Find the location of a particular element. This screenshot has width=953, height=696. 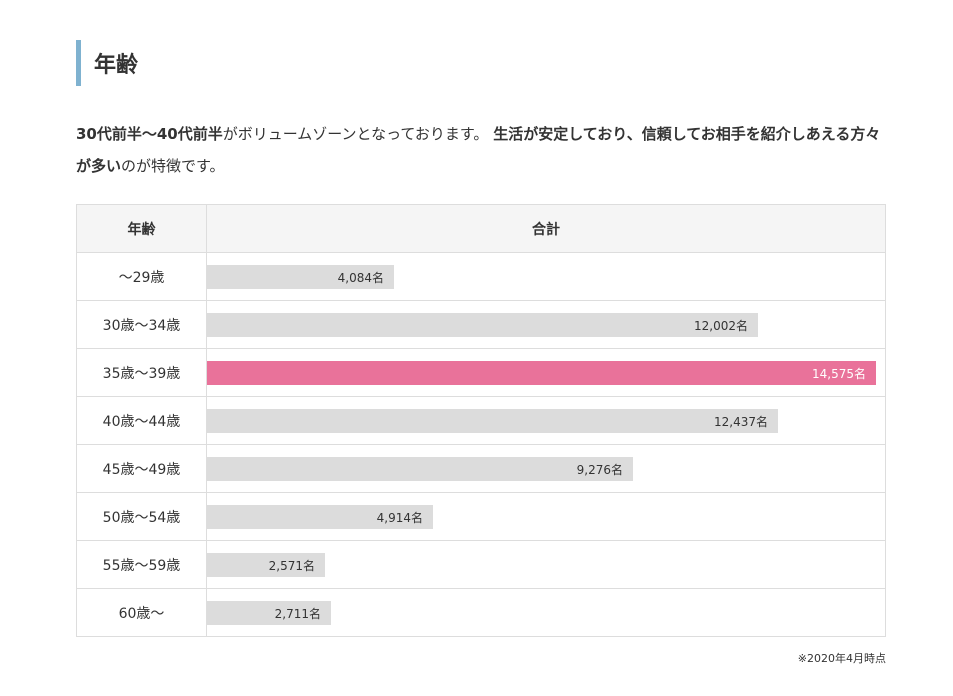

table-row: 45歳〜49歳 9,276名 is located at coordinates (481, 468).